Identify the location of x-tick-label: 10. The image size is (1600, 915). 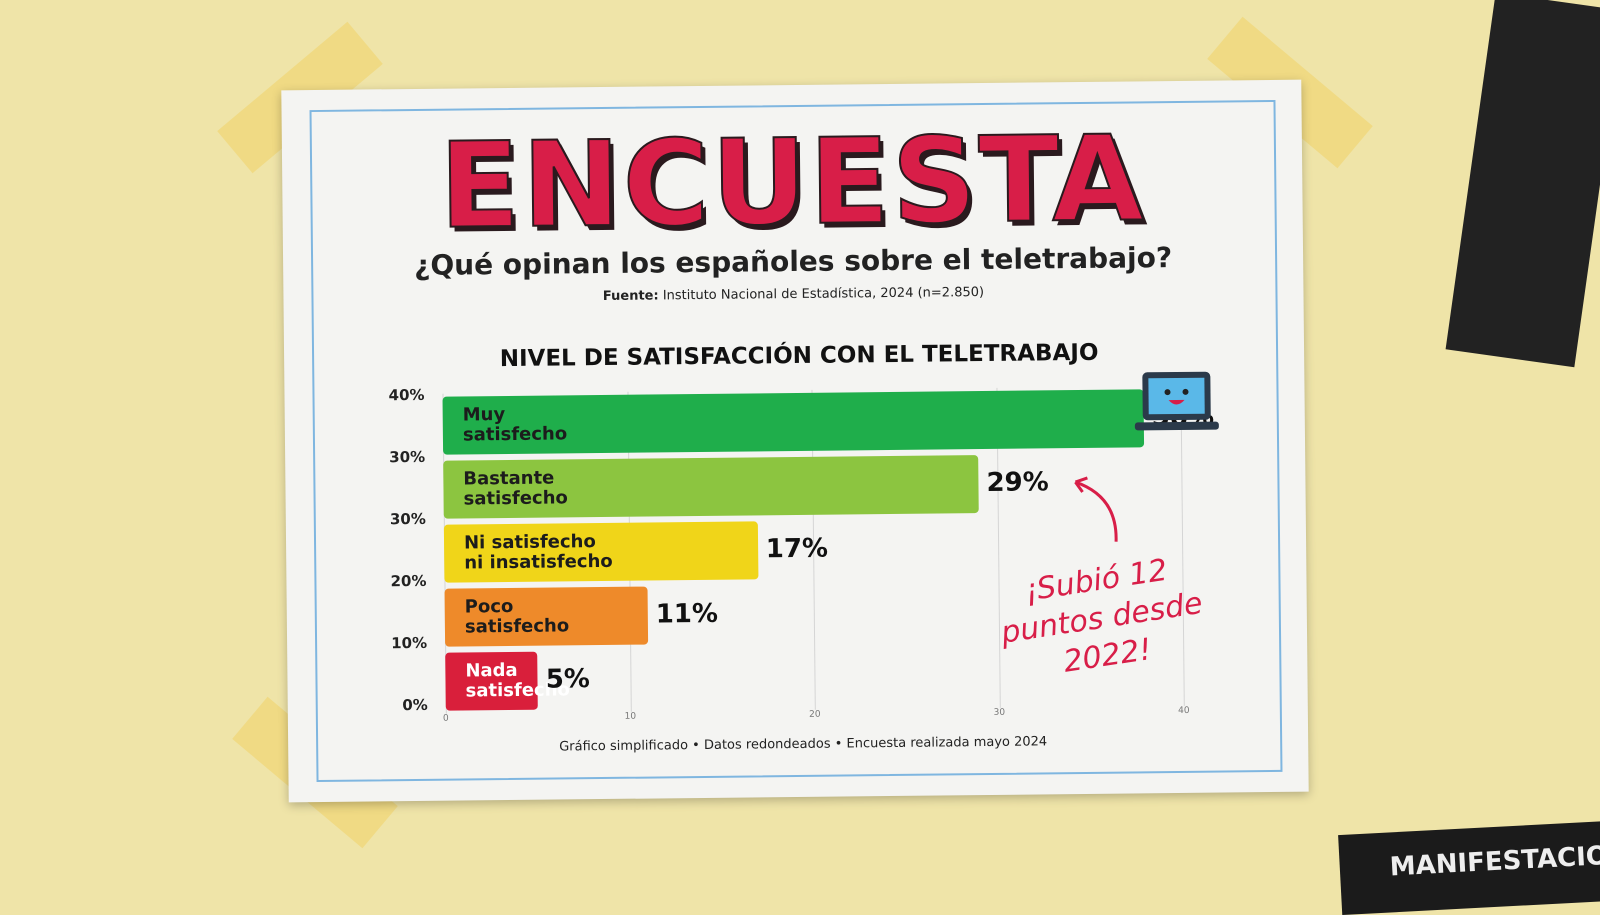
(630, 716).